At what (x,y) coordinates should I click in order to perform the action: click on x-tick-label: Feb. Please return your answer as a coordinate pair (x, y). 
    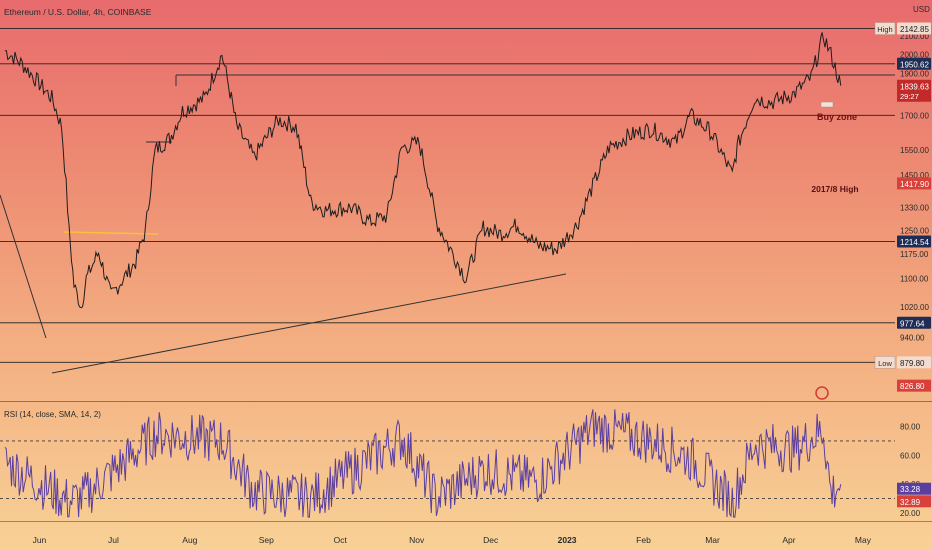
    Looking at the image, I should click on (643, 540).